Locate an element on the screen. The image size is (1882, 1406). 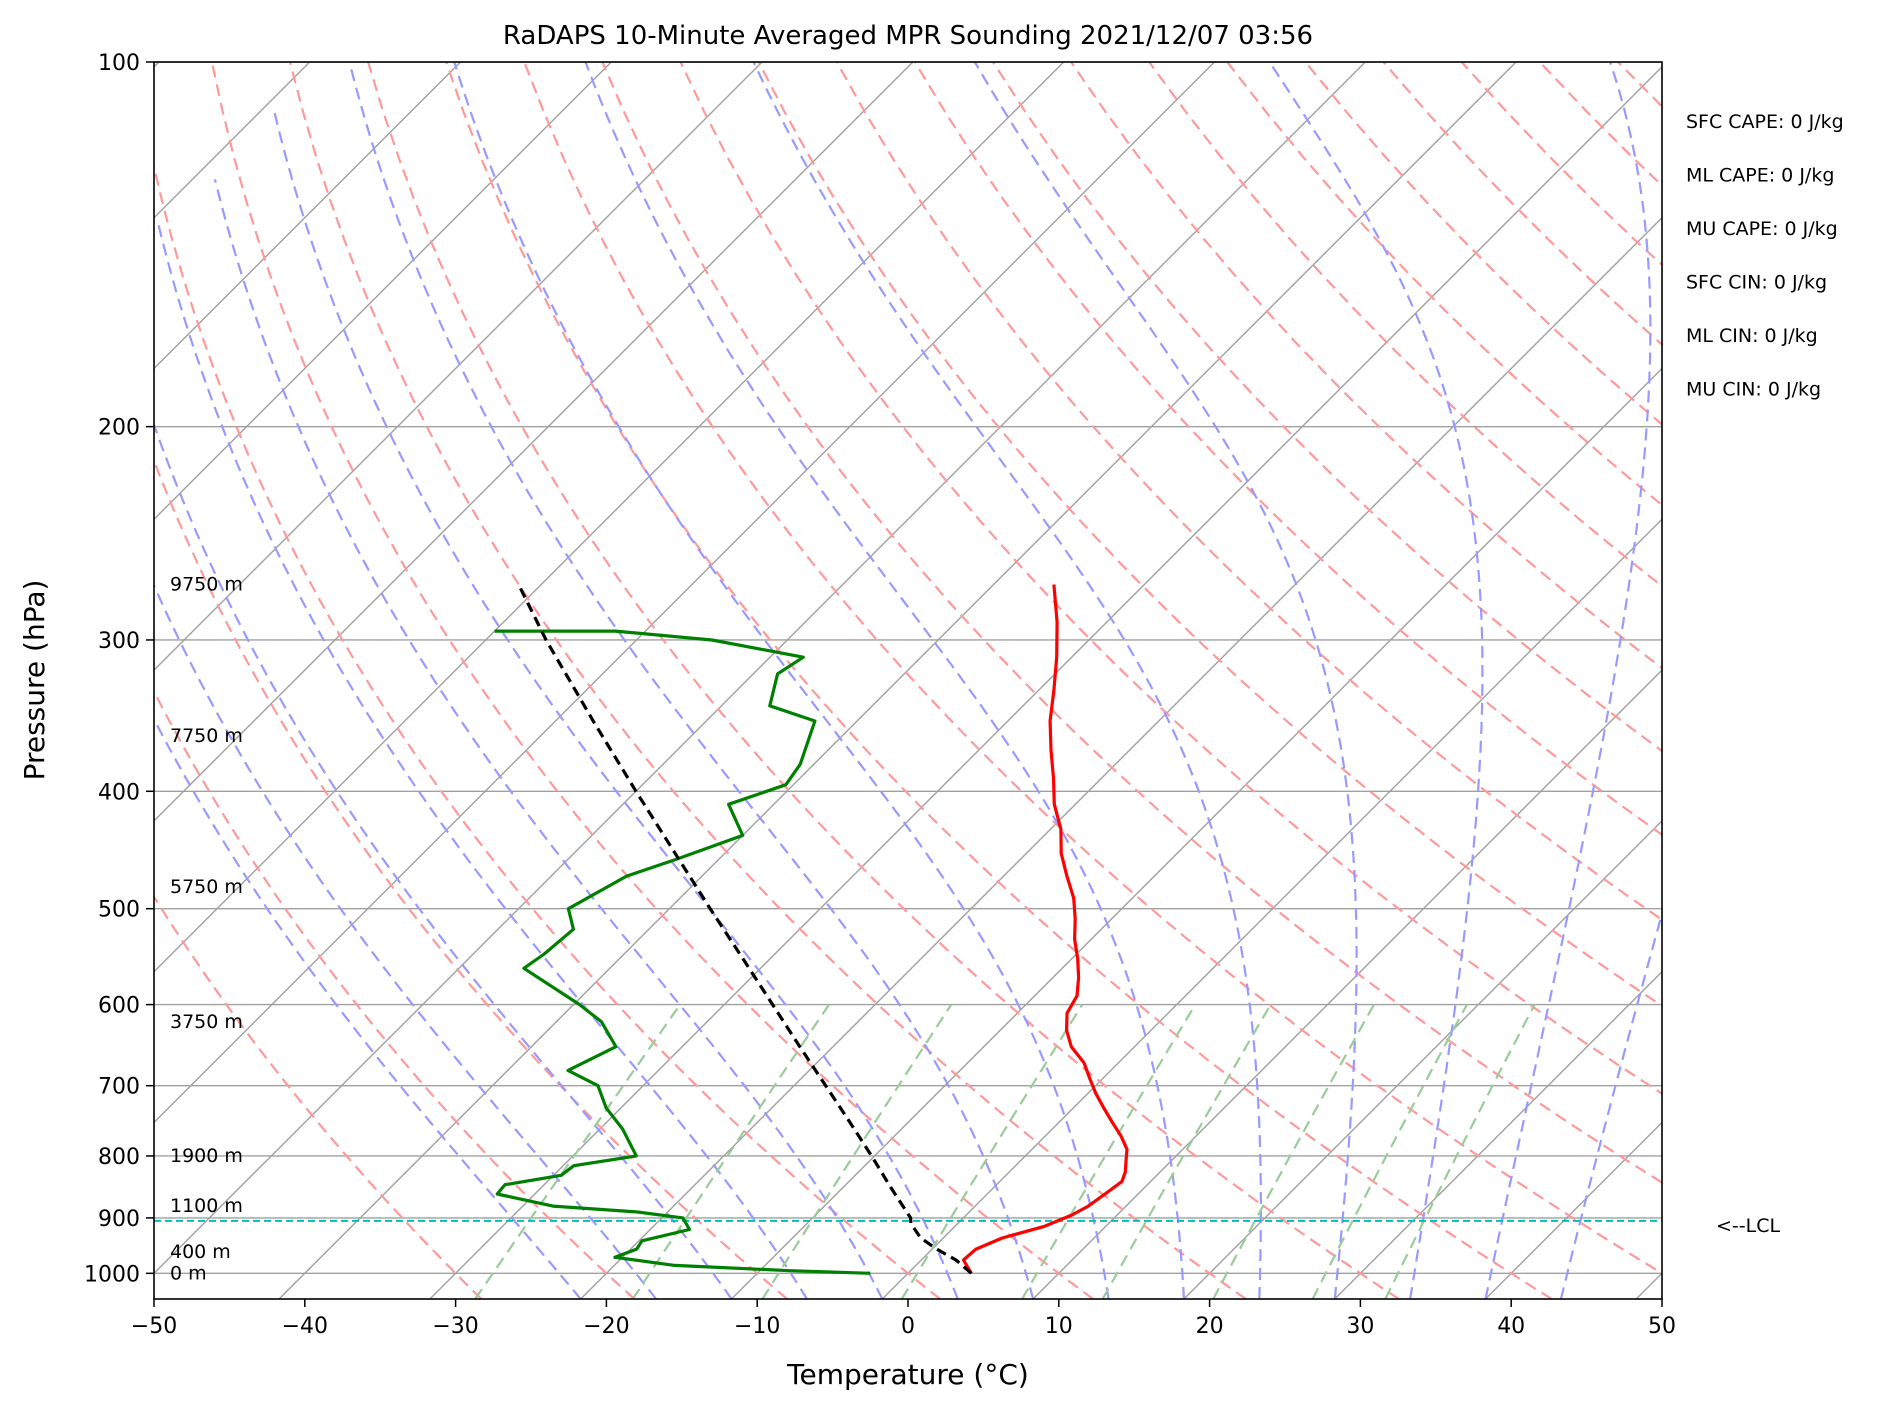
height-label: 0 m is located at coordinates (188, 1273).